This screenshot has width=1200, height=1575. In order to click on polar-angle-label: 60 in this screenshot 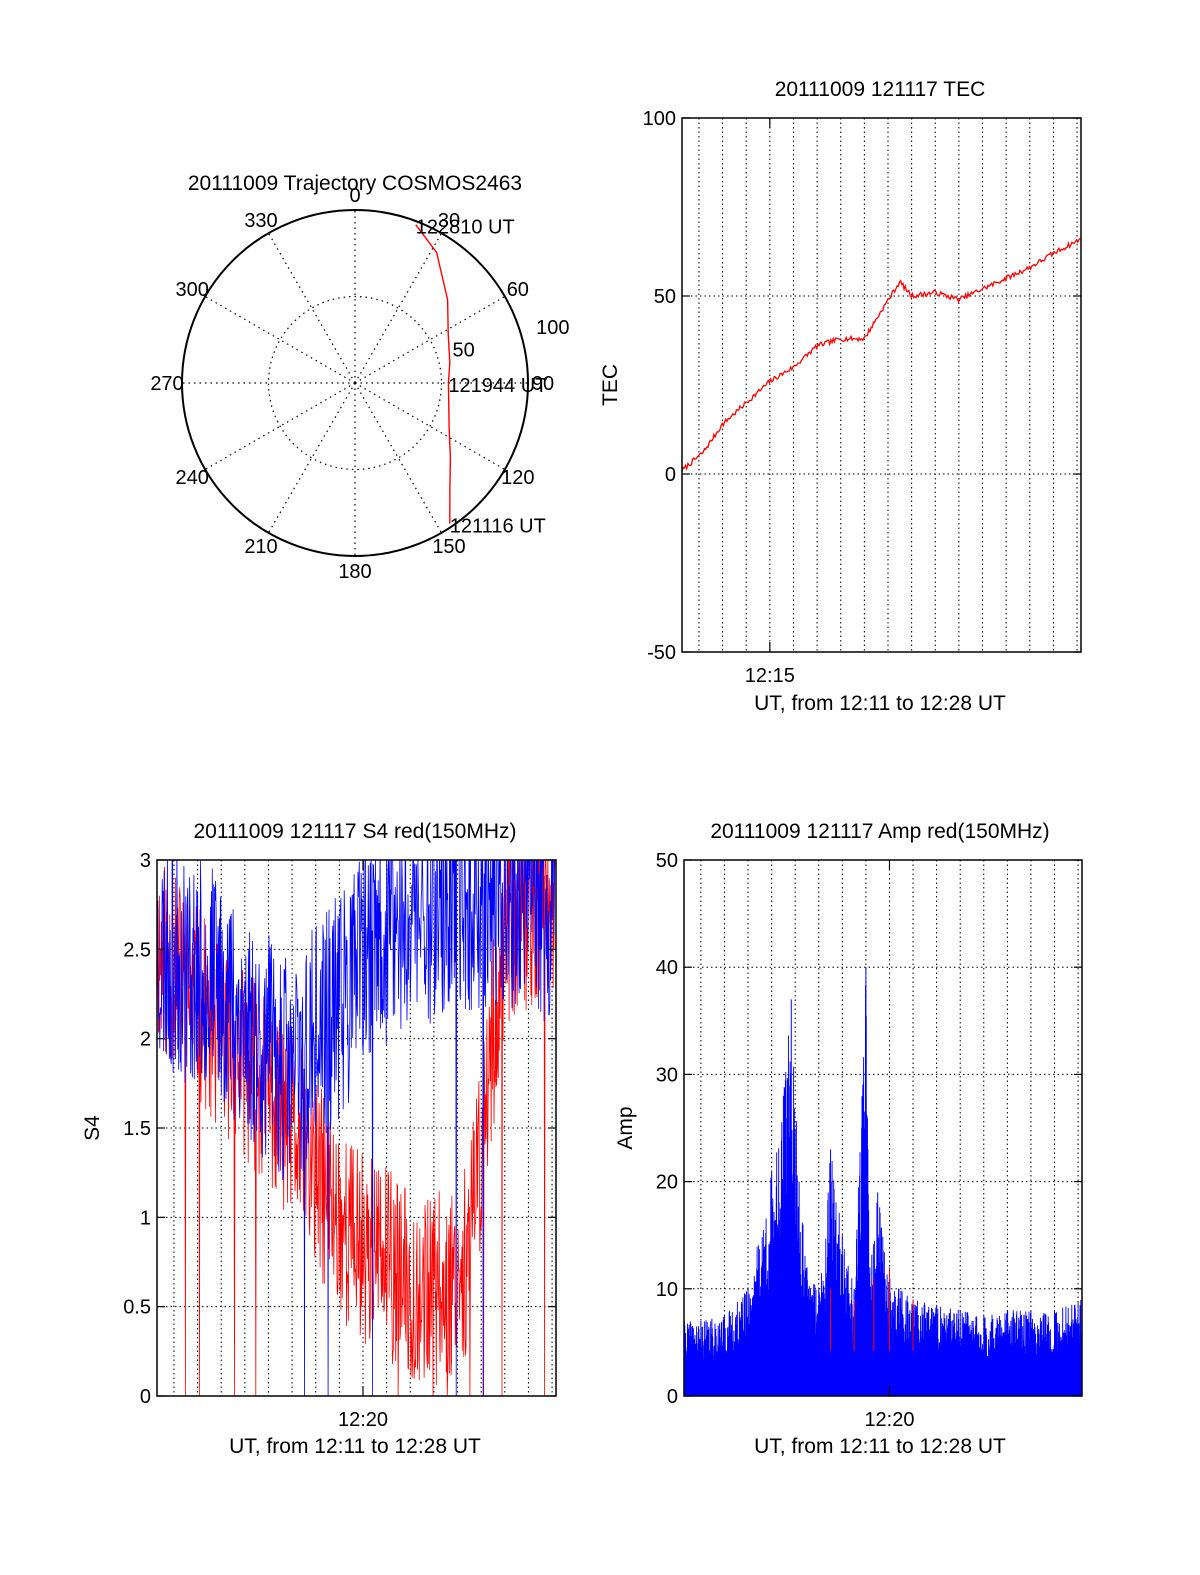, I will do `click(518, 290)`.